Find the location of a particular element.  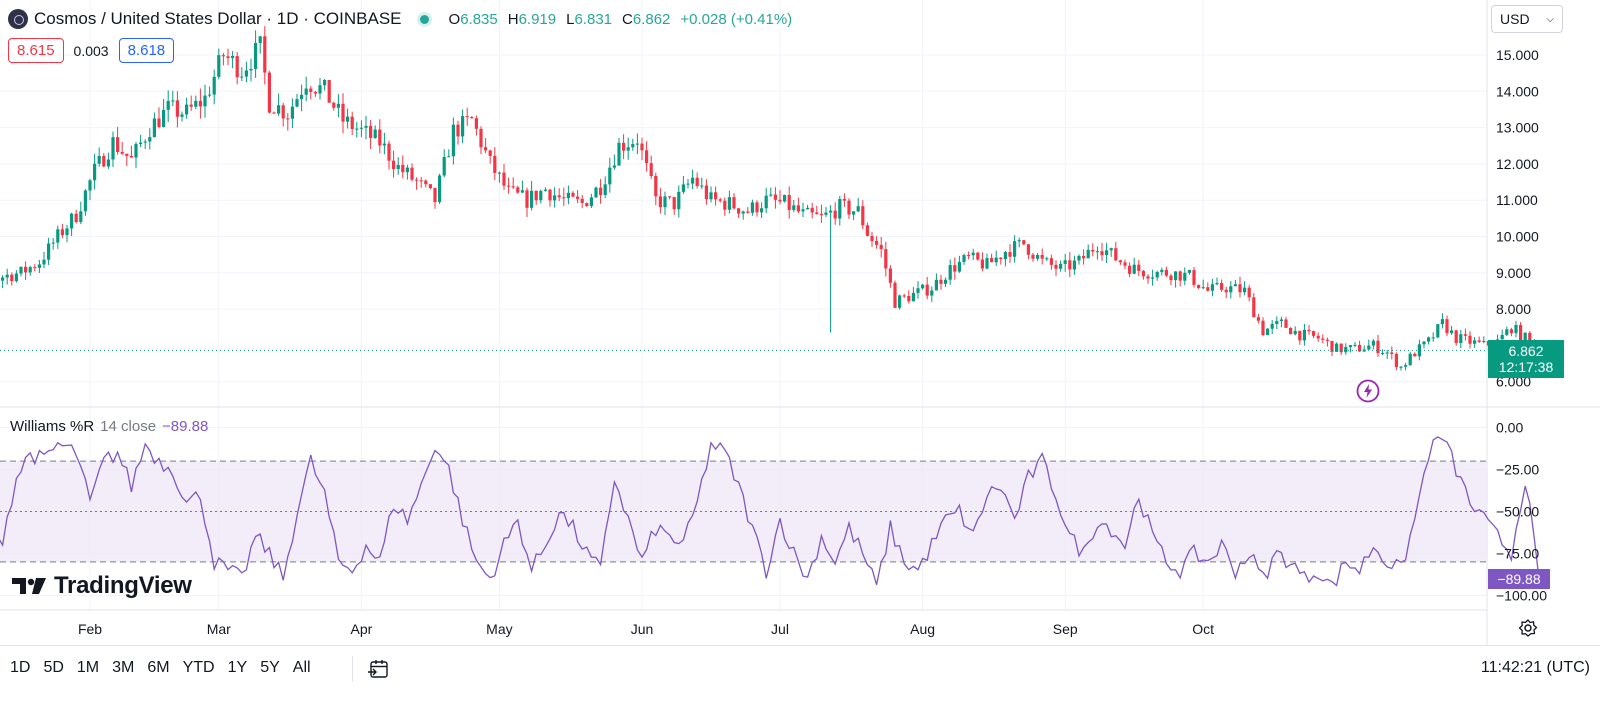

range-button-all: All is located at coordinates (301, 667).